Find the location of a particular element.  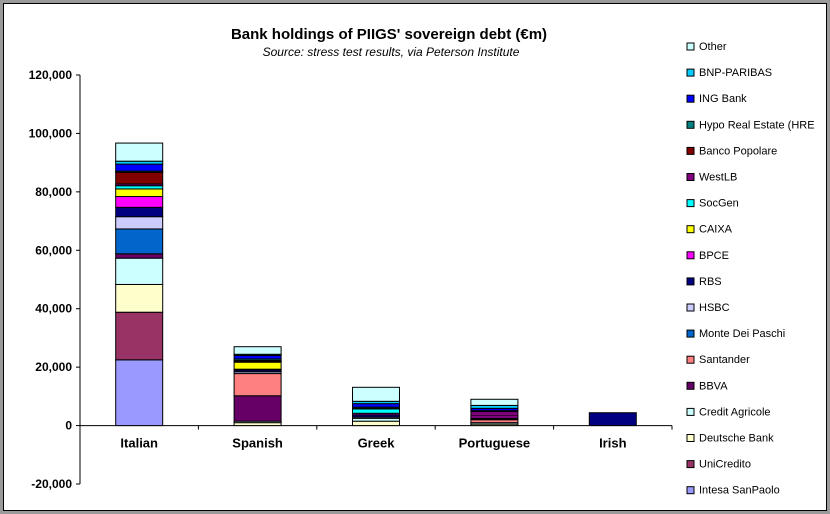

legend-label: WestLB is located at coordinates (718, 178).